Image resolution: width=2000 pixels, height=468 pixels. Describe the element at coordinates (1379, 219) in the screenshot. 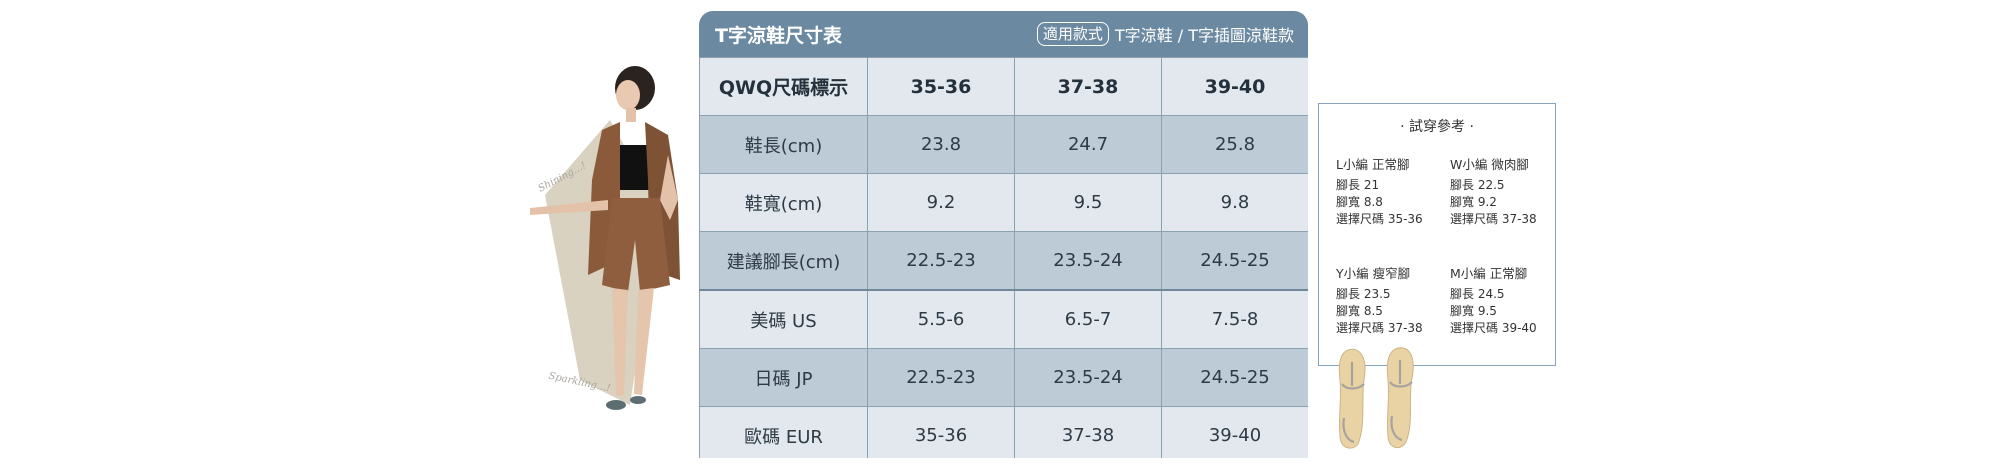

I see `fit-entry-line: 選擇尺碼 35-36` at that location.